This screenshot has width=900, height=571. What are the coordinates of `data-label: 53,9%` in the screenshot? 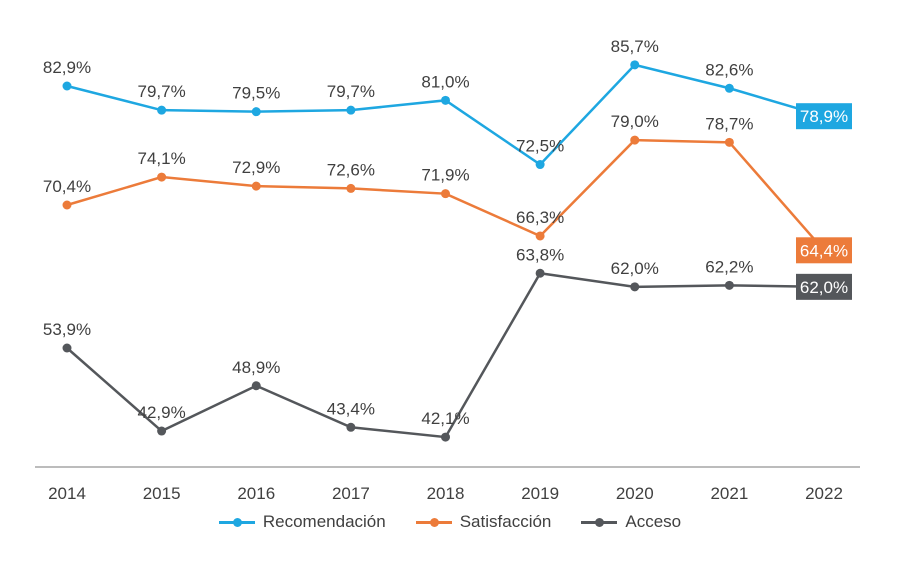 It's located at (67, 329).